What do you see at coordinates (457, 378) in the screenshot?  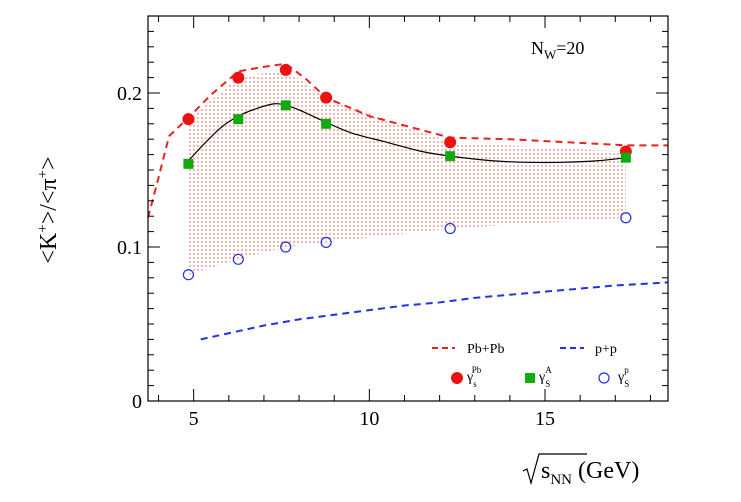 I see `legend-gamma-pb-marker` at bounding box center [457, 378].